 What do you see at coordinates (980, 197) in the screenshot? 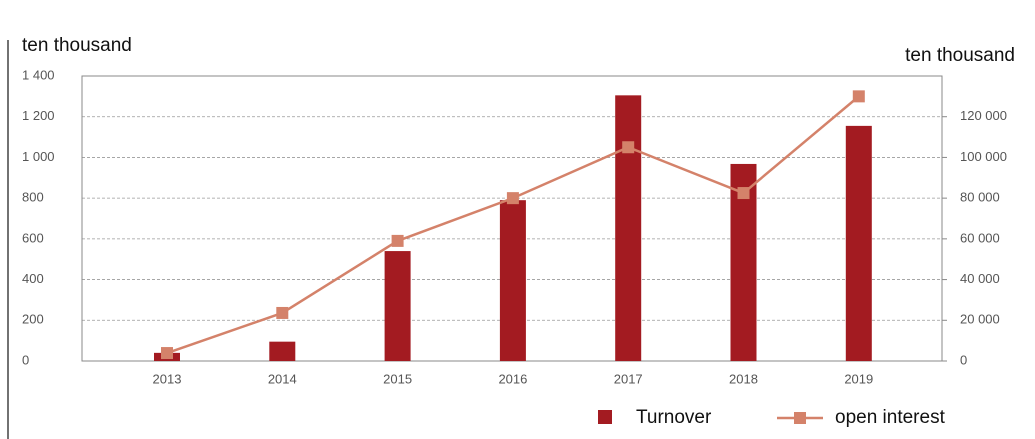
I see `y2-tick-label: 80 000` at bounding box center [980, 197].